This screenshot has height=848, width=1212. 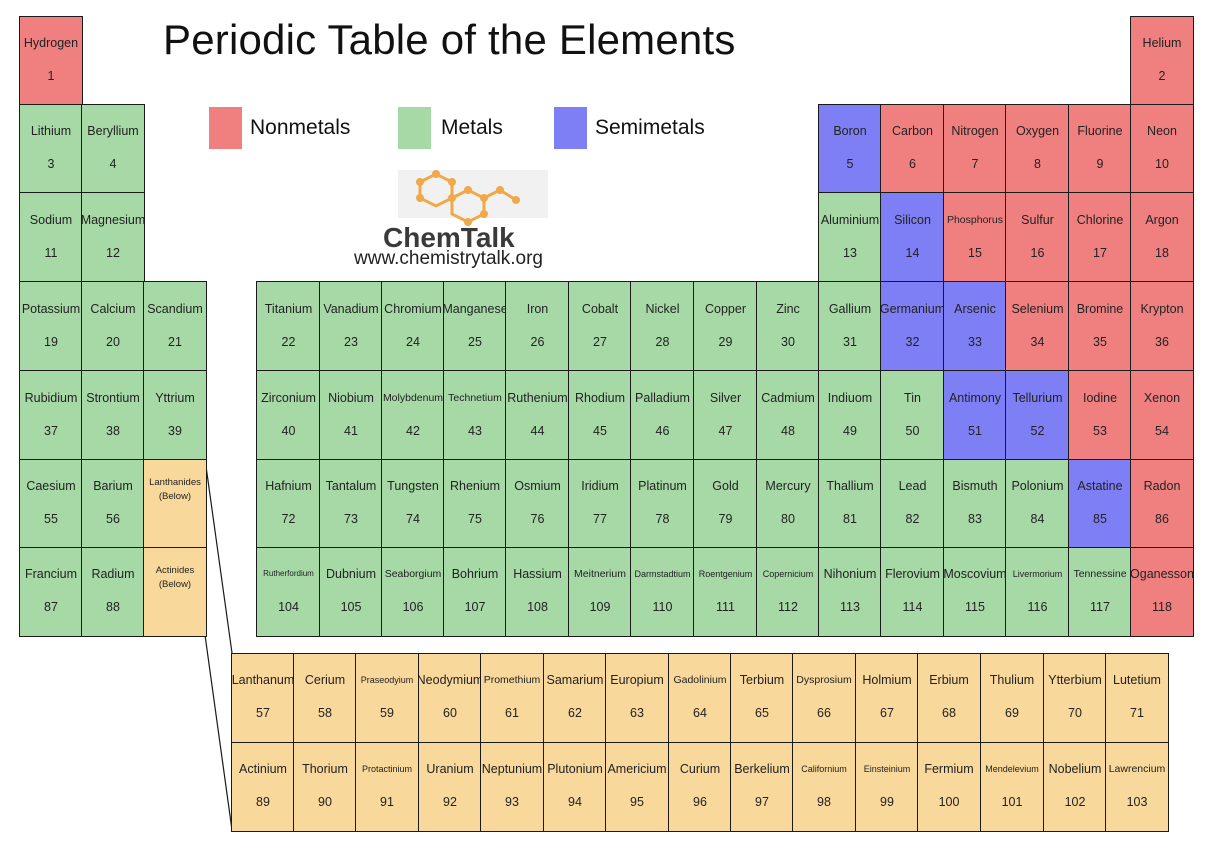 What do you see at coordinates (113, 415) in the screenshot?
I see `element-cell-strontium: Strontium 38` at bounding box center [113, 415].